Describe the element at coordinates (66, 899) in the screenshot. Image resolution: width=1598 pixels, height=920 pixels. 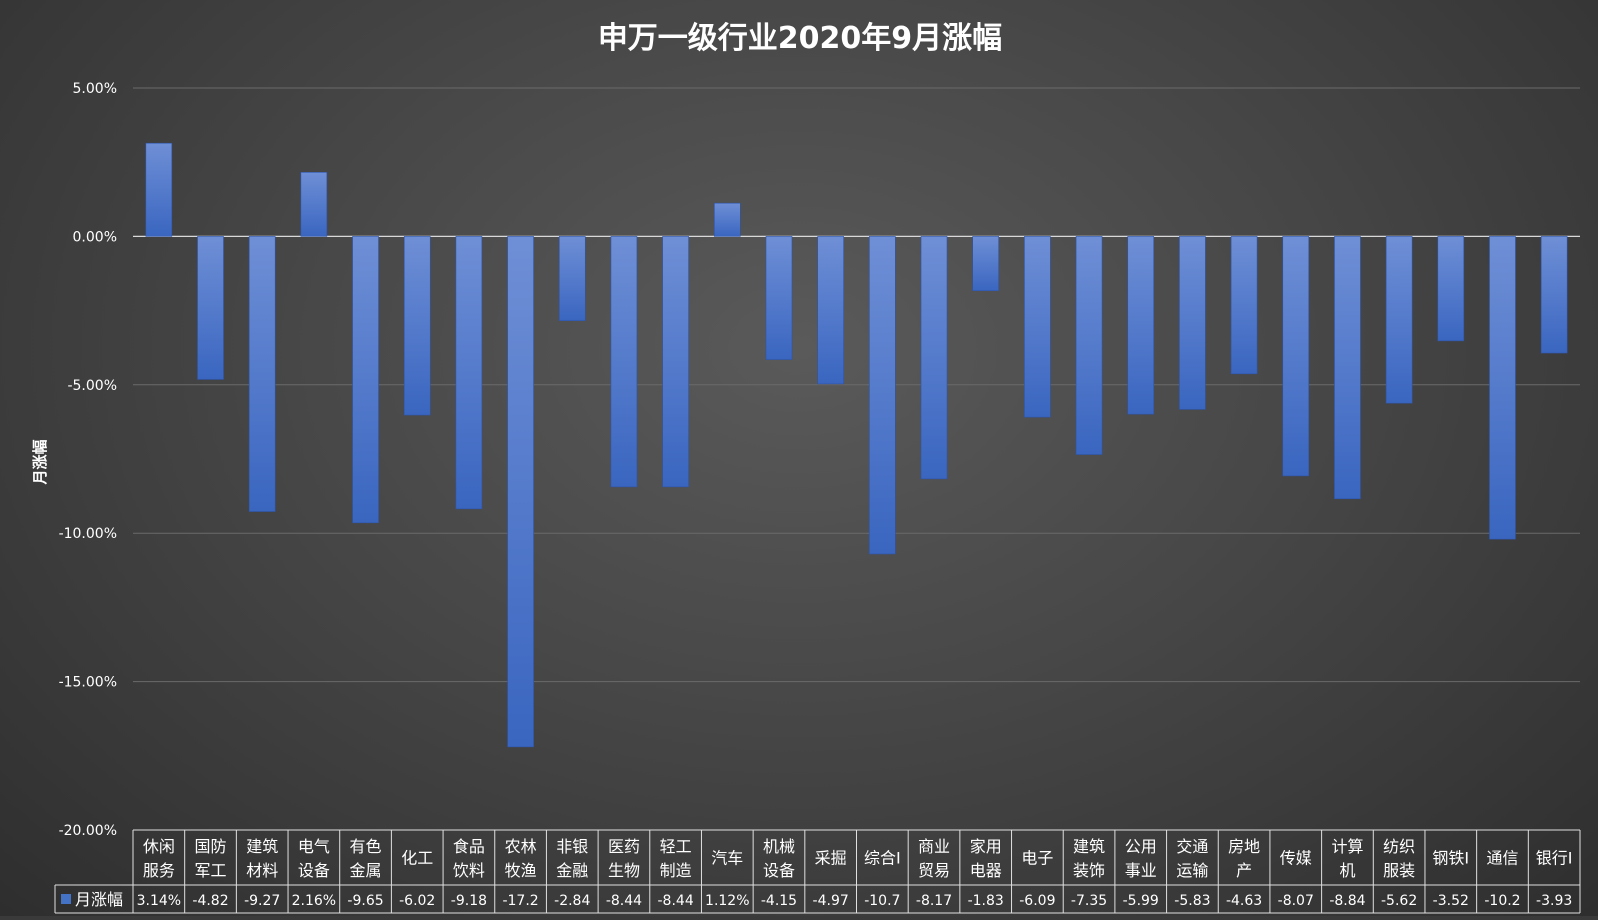
I see `legend-swatch` at that location.